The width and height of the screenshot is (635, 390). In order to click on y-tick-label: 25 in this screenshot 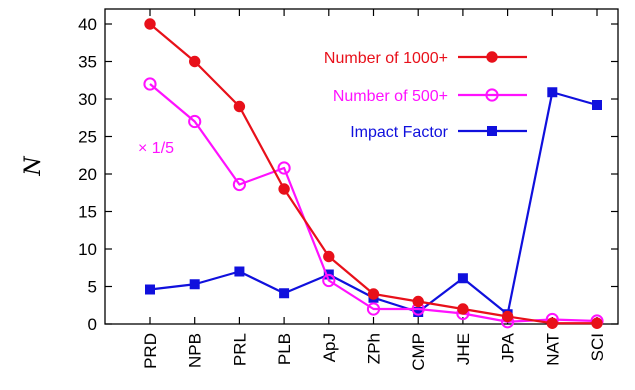, I will do `click(87, 137)`.